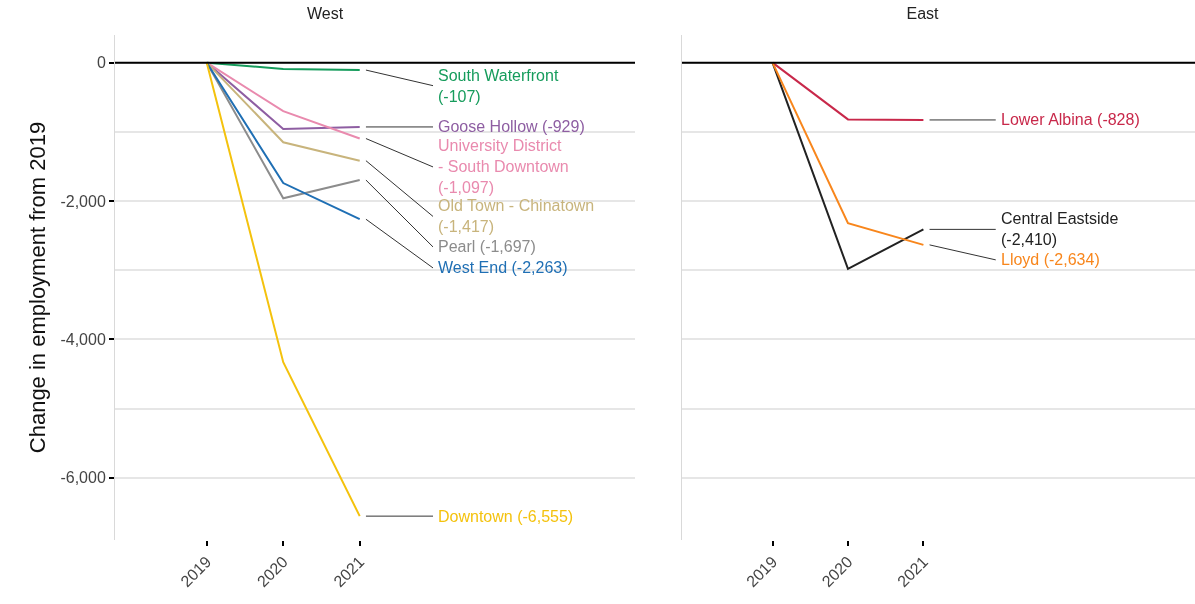  Describe the element at coordinates (83, 201) in the screenshot. I see `y-tick-label: -2,000` at that location.